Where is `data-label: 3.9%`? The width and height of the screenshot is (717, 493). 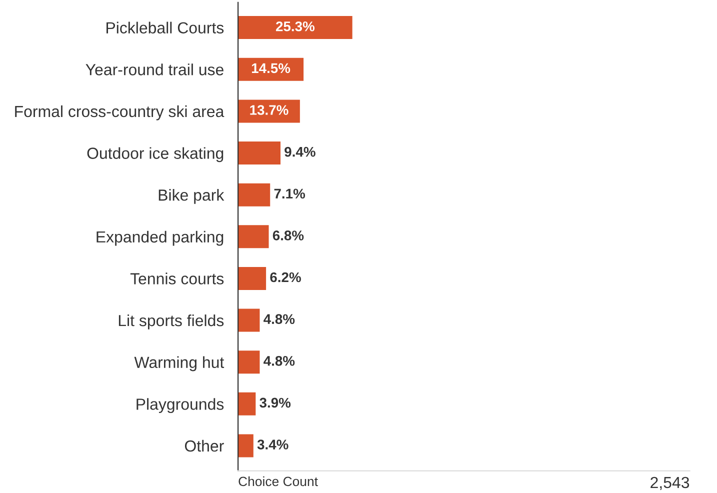 data-label: 3.9% is located at coordinates (275, 403).